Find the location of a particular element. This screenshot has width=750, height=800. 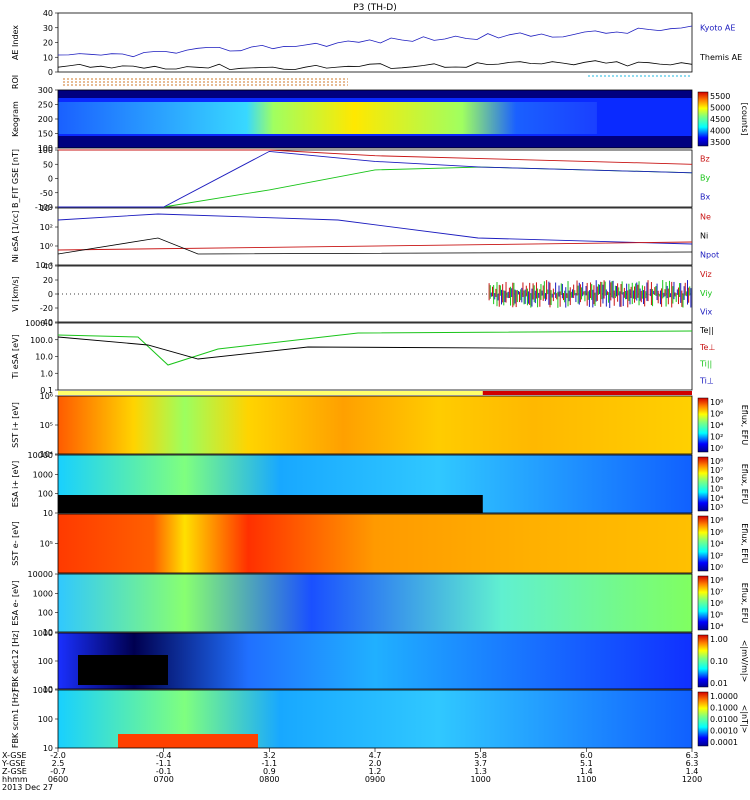

keogram-ytick-label: 100 is located at coordinates (45, 148).